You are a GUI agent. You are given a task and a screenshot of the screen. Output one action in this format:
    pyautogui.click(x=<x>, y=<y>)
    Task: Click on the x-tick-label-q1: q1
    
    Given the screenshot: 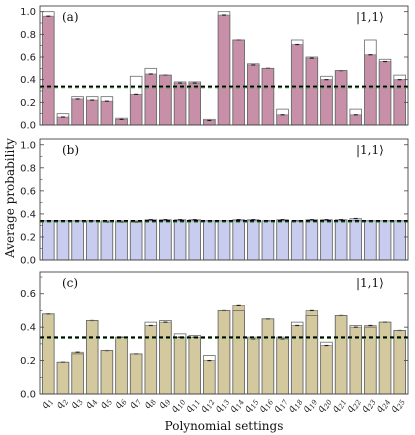 What is the action you would take?
    pyautogui.click(x=47, y=404)
    